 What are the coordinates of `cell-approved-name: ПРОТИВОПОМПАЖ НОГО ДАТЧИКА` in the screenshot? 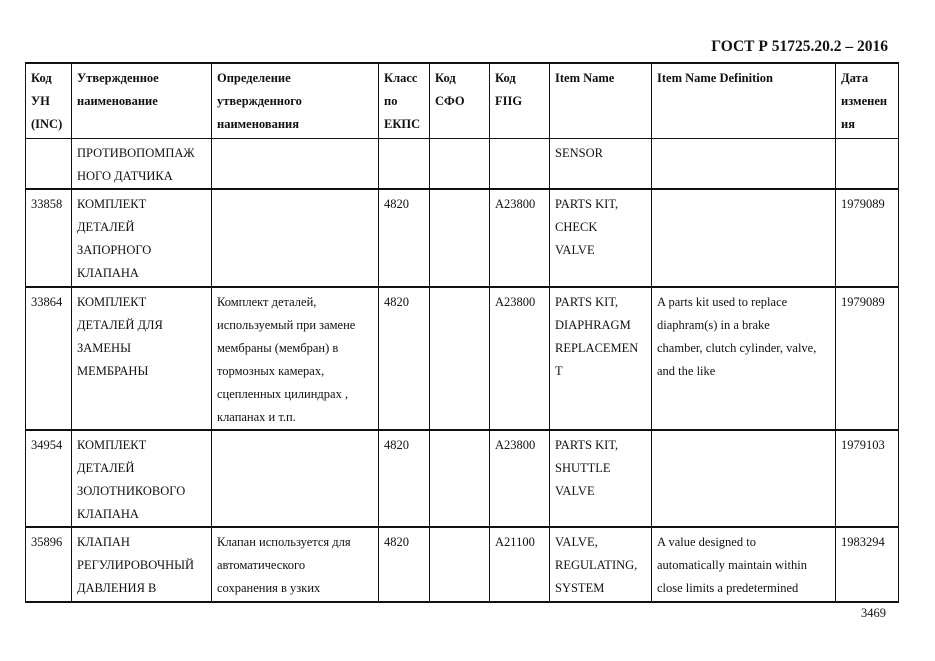 It's located at (141, 164).